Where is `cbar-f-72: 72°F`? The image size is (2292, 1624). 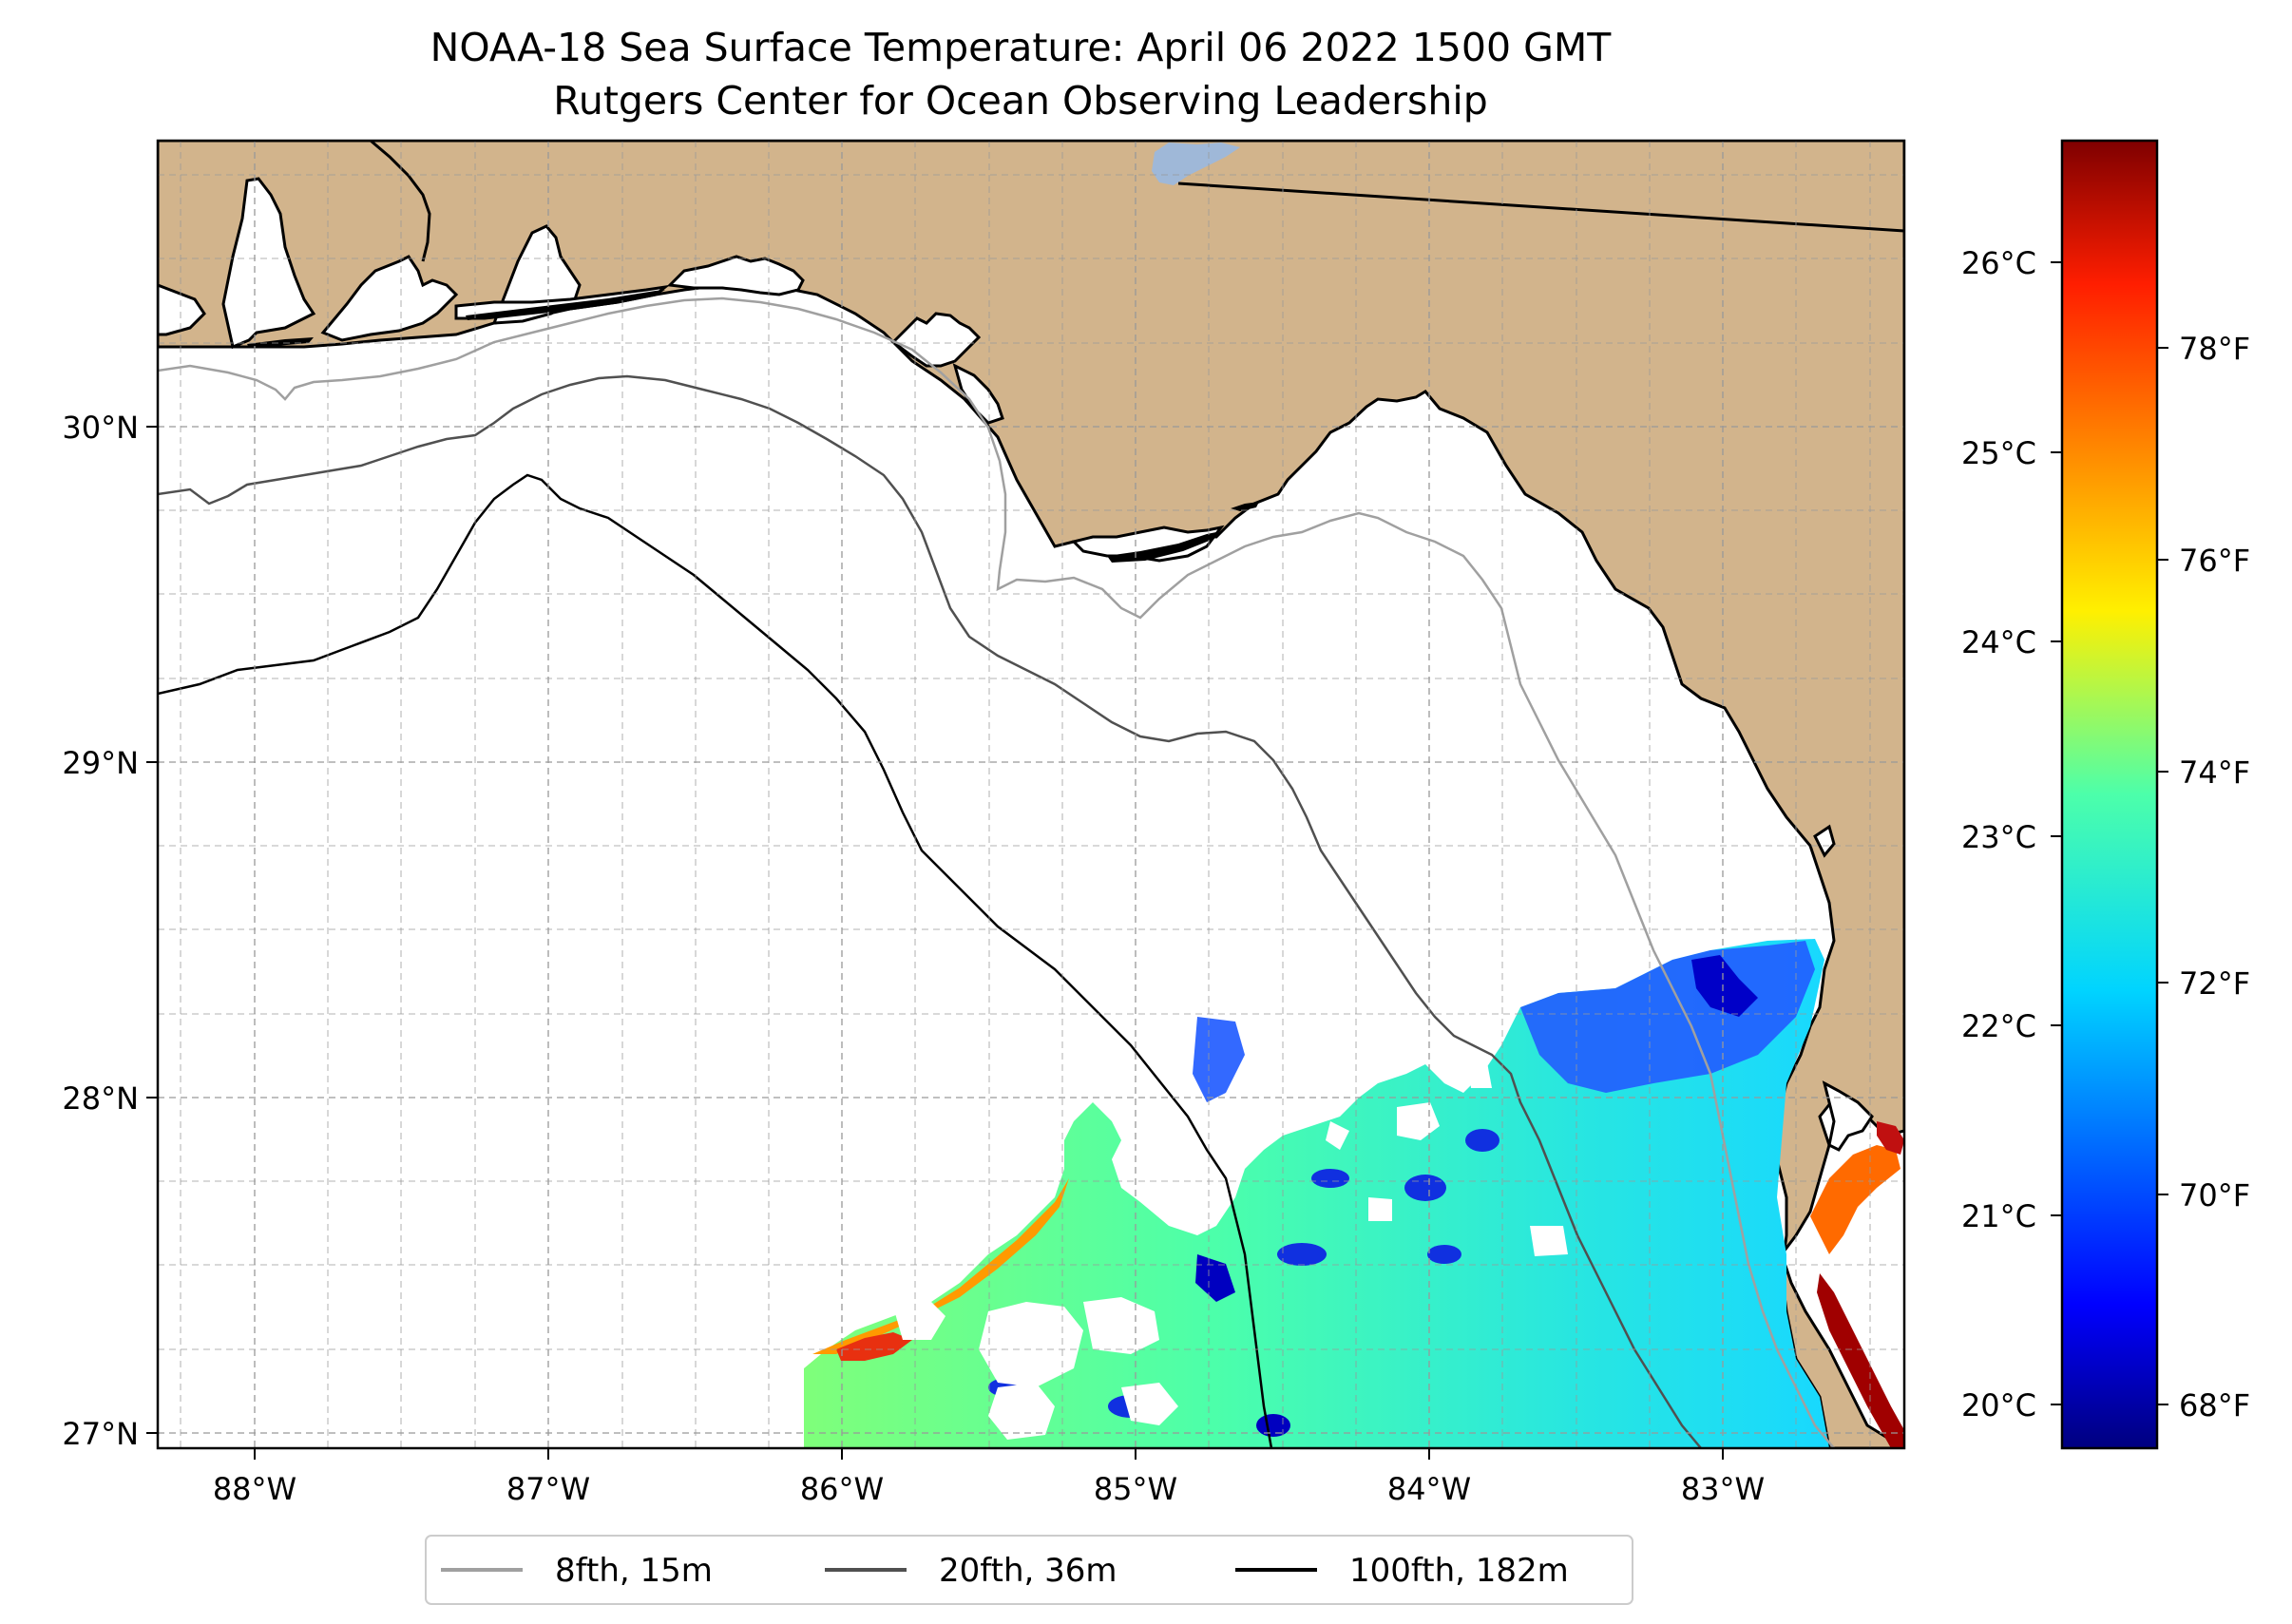 cbar-f-72: 72°F is located at coordinates (2214, 984).